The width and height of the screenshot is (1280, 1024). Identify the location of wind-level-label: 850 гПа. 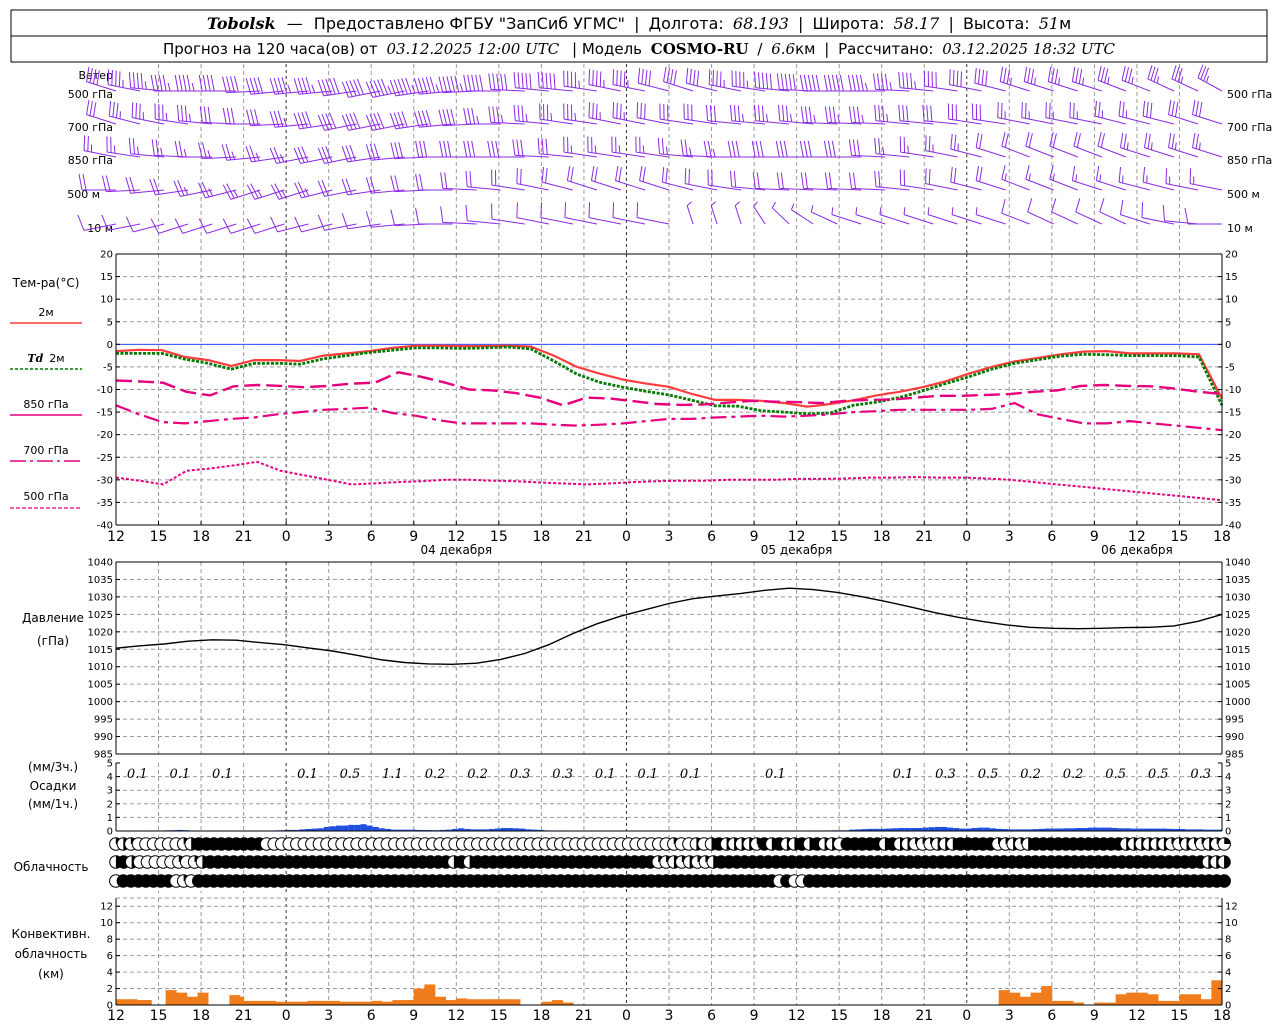
(90, 160).